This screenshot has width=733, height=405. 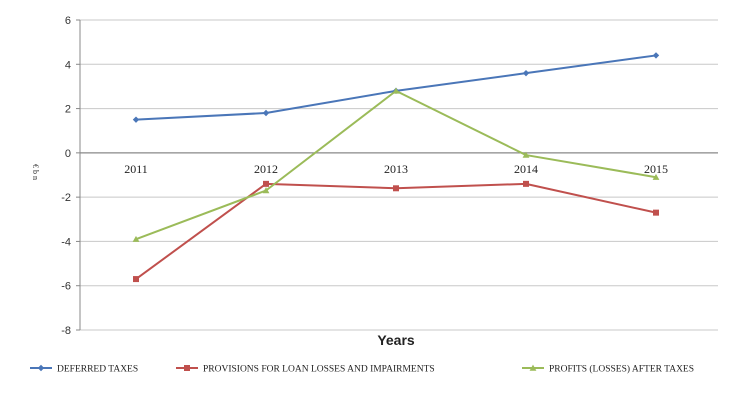 What do you see at coordinates (66, 242) in the screenshot?
I see `y-tick-label: -4` at bounding box center [66, 242].